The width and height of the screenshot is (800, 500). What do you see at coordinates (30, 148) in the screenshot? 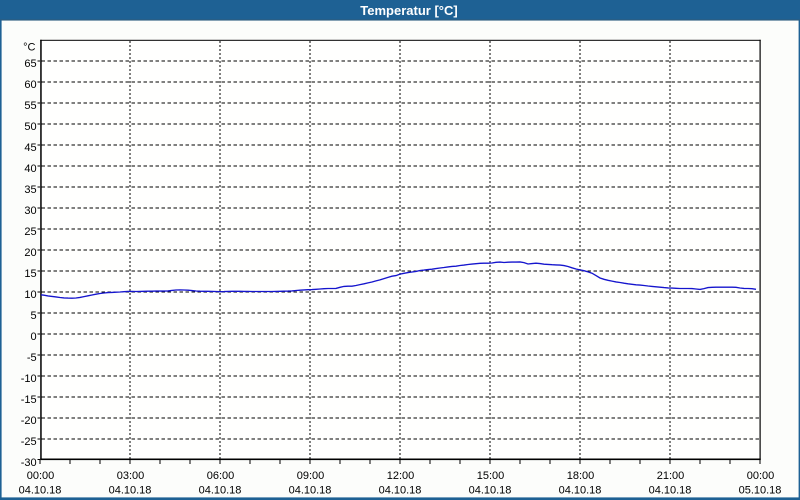
I see `svg-text: 45` at bounding box center [30, 148].